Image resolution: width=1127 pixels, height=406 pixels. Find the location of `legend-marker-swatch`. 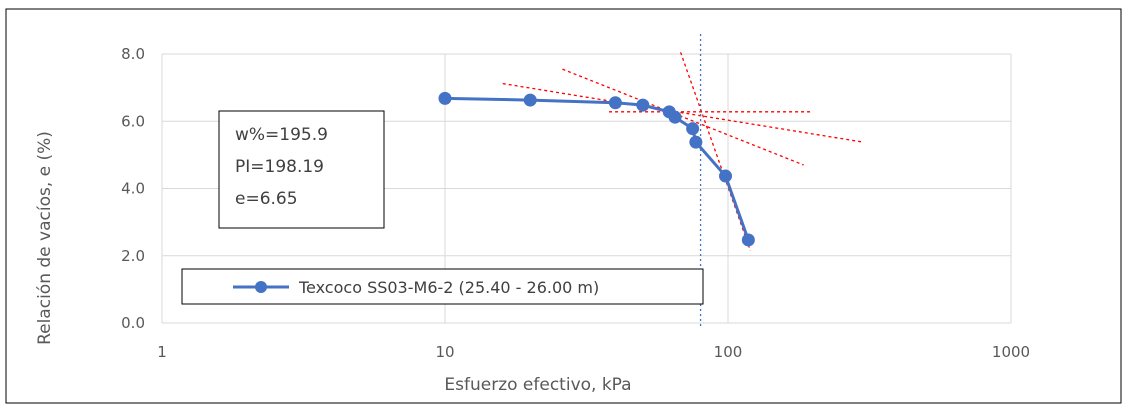

legend-marker-swatch is located at coordinates (261, 287).